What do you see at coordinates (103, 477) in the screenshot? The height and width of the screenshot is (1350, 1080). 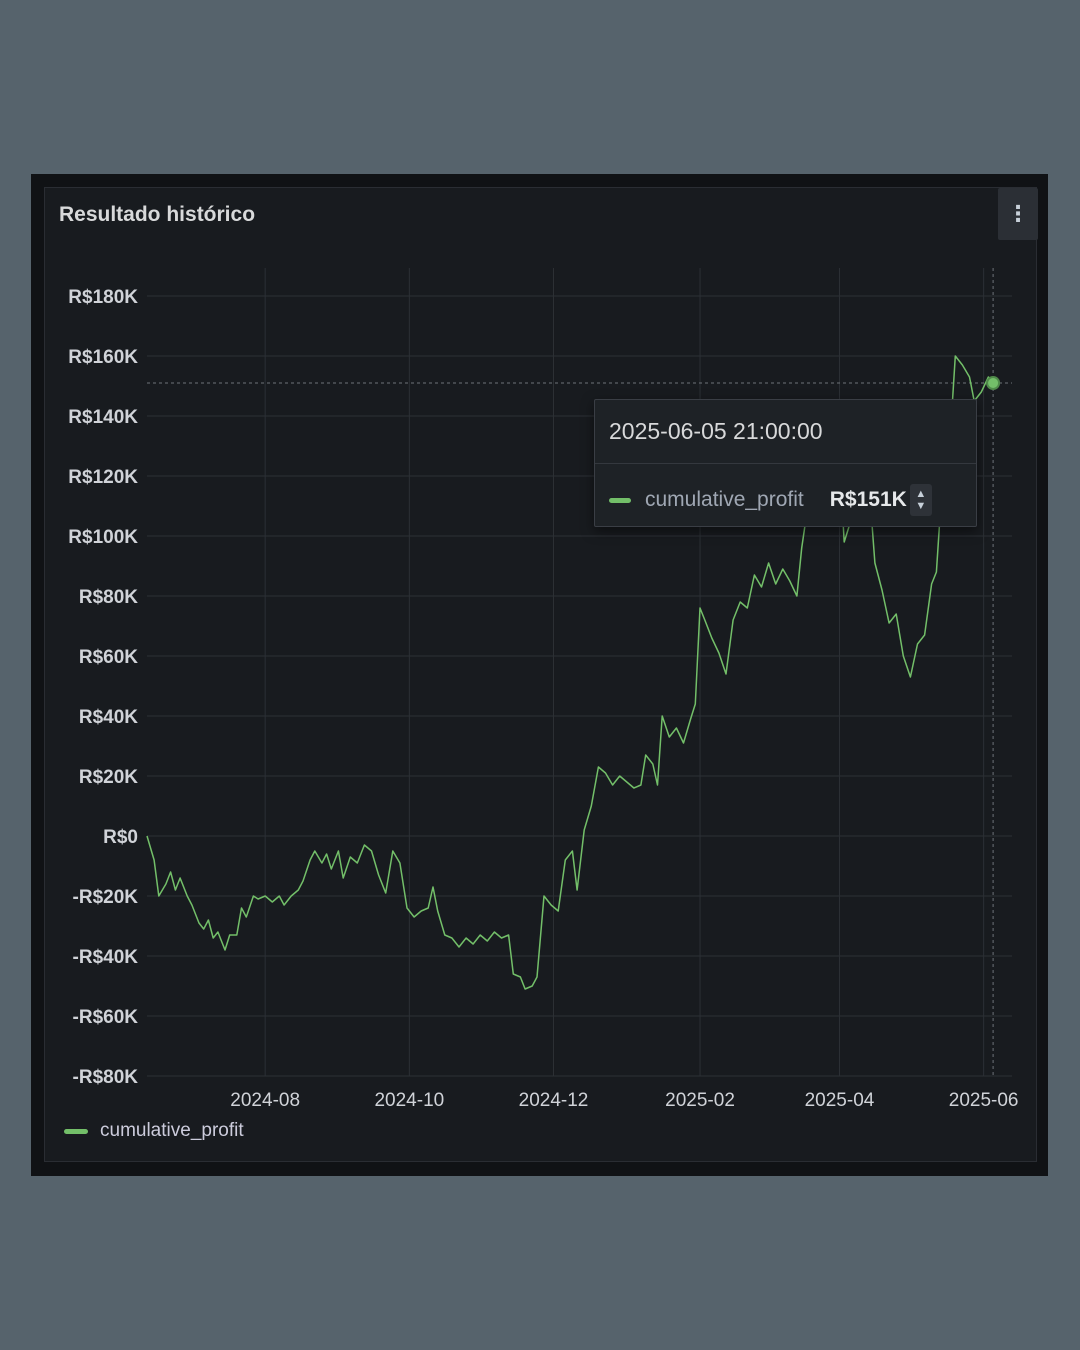 I see `y-tick-label: R$120K` at bounding box center [103, 477].